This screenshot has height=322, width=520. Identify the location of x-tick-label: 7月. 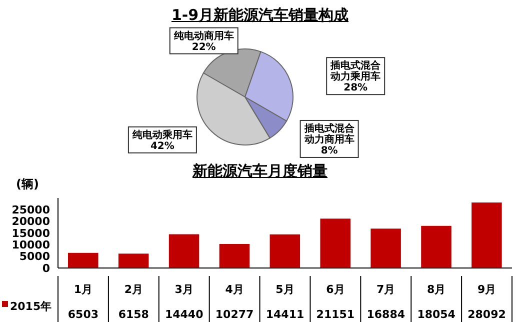
(386, 289).